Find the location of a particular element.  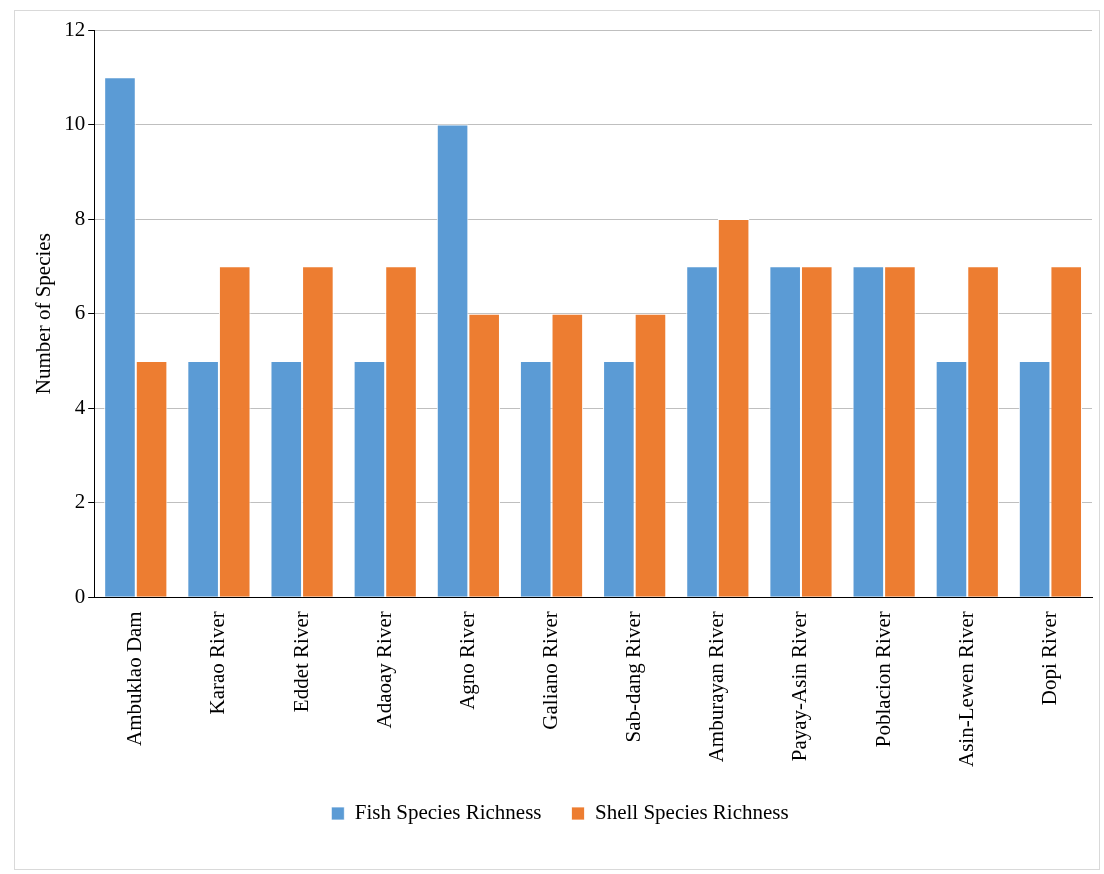

y-tick-label: 6 is located at coordinates (80, 312).